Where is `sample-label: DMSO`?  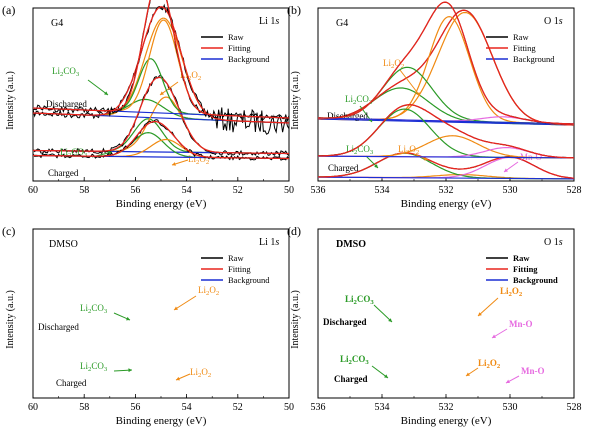 sample-label: DMSO is located at coordinates (63, 244).